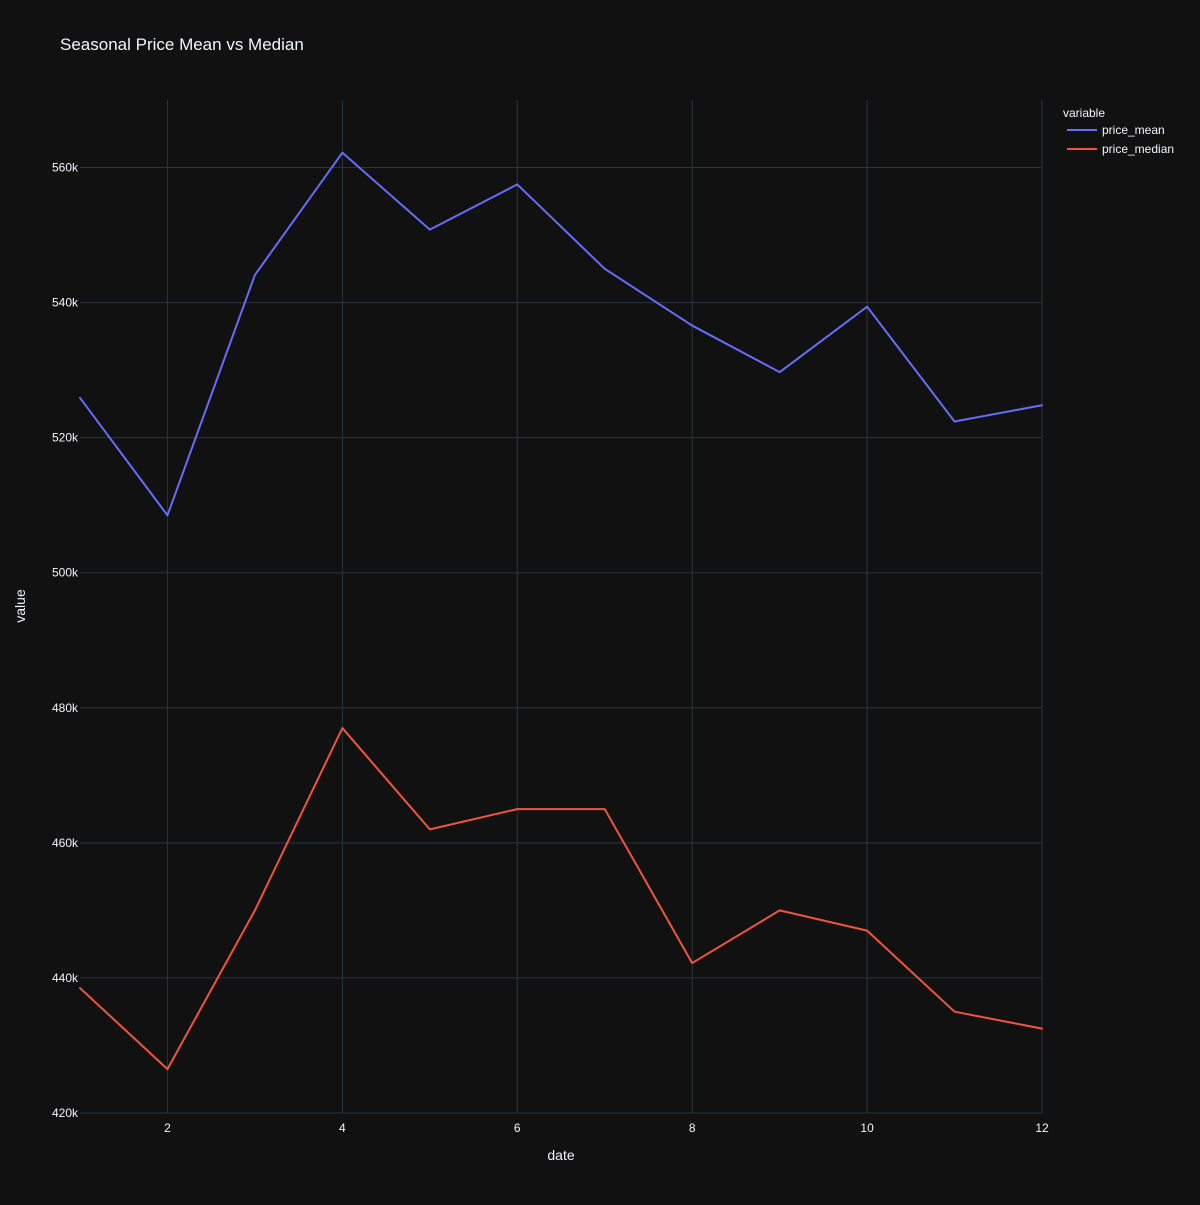 This screenshot has height=1205, width=1200. Describe the element at coordinates (606, 1128) in the screenshot. I see `x-axis-ticks: 2 4 6 8 10 12` at that location.